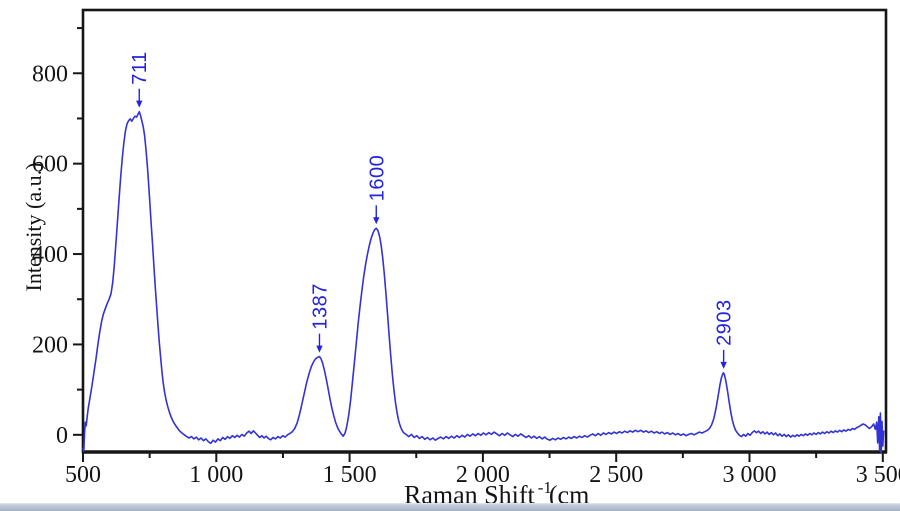 The image size is (900, 511). I want to click on peak-label: 2903, so click(725, 322).